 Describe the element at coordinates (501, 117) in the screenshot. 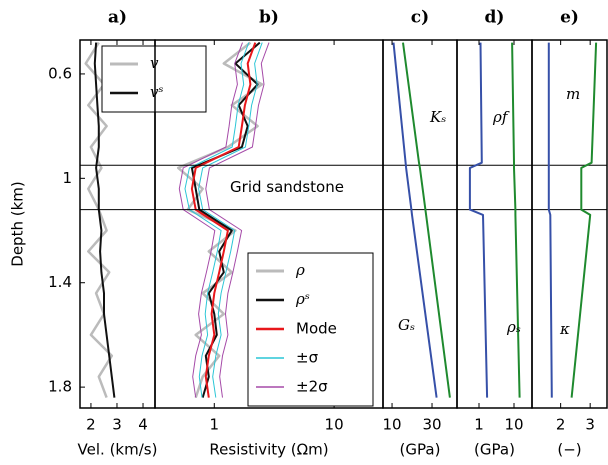

I see `annotation: ρf` at that location.